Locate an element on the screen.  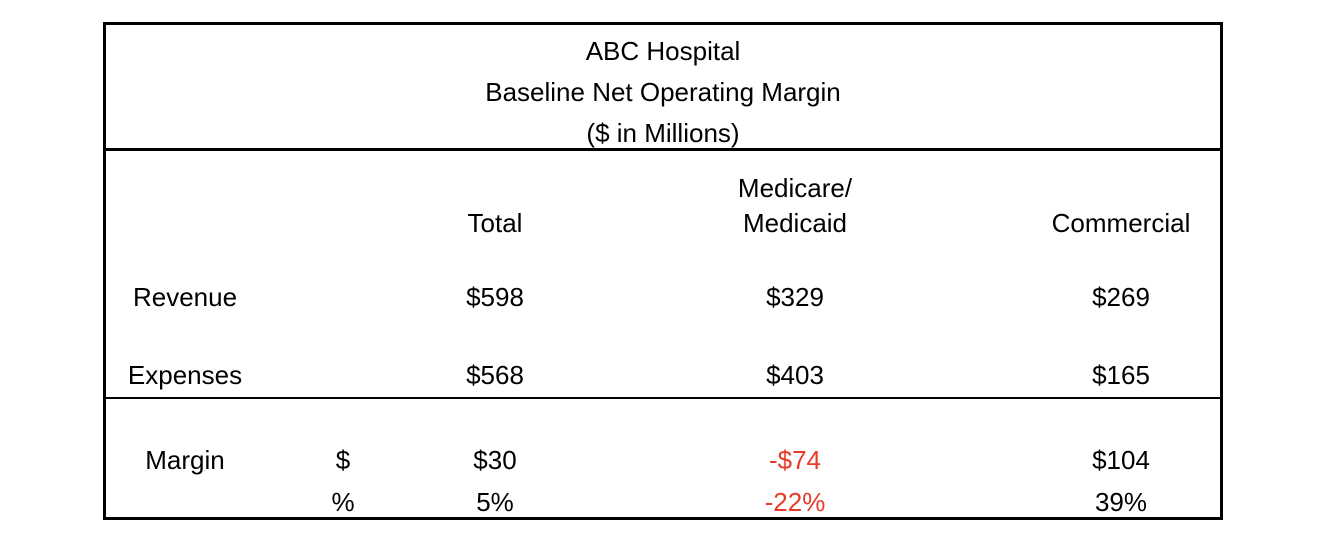
expenses-commercial-value: $165 is located at coordinates (1121, 375).